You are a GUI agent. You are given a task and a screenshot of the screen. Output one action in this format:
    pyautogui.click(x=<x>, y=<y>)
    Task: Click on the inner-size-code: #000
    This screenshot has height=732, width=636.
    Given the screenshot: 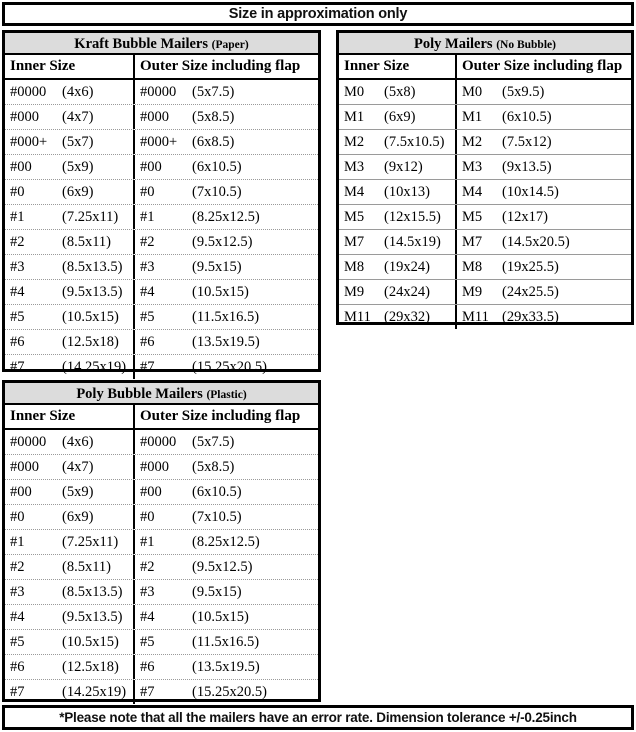 What is the action you would take?
    pyautogui.click(x=24, y=467)
    